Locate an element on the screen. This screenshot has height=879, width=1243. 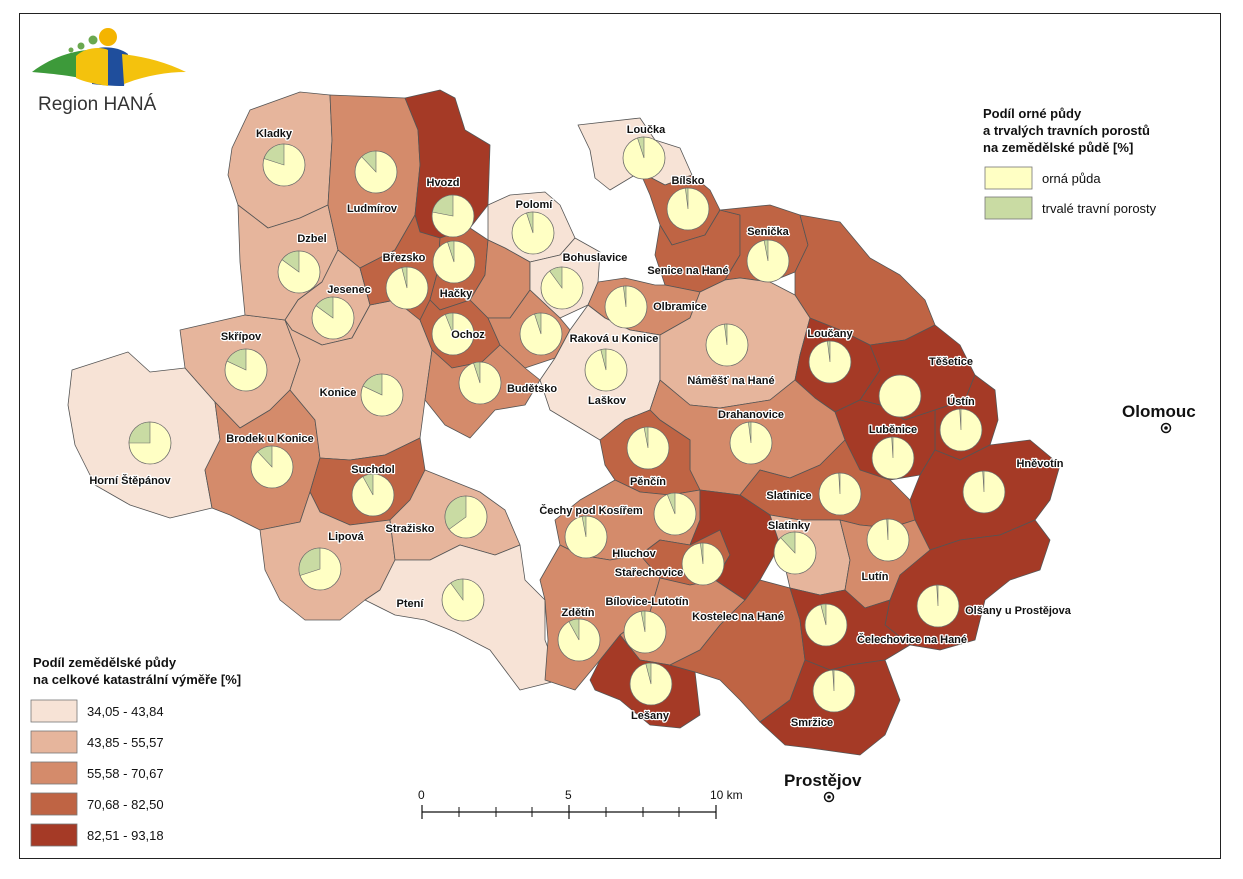
pie-slatinky is located at coordinates (795, 553).